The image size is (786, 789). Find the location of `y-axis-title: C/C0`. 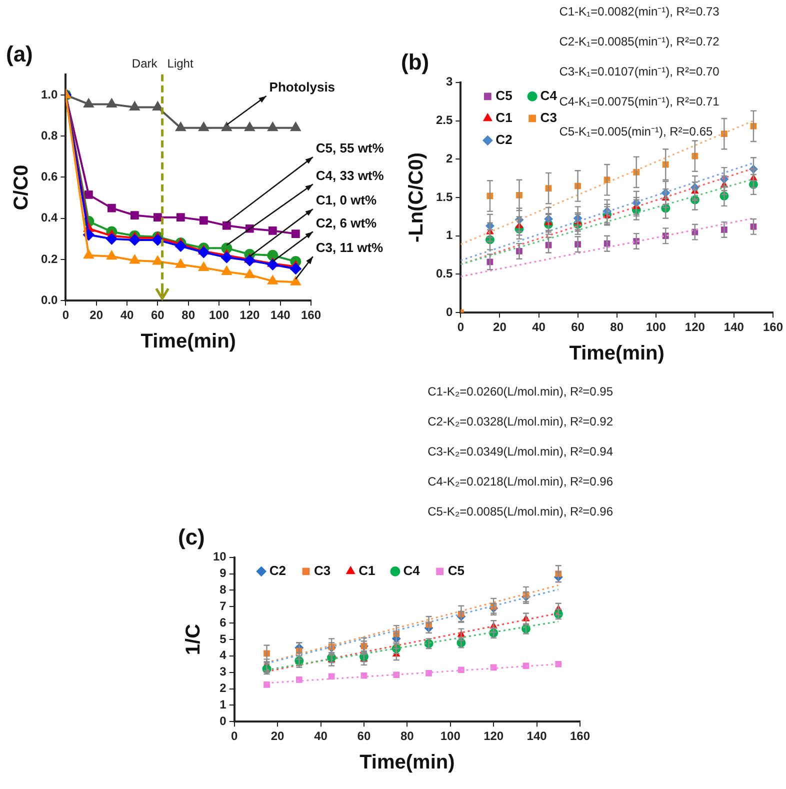

y-axis-title: C/C0 is located at coordinates (21, 187).